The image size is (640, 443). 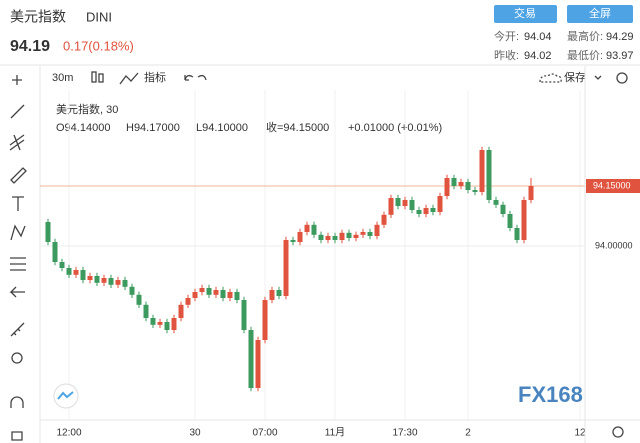 I want to click on stat-label: 今开:, so click(x=506, y=36).